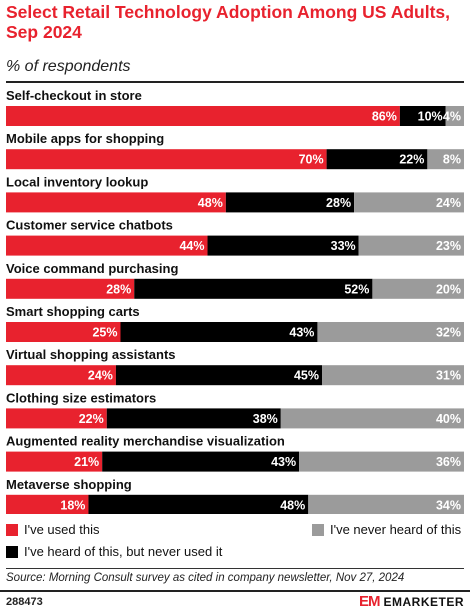  Describe the element at coordinates (423, 601) in the screenshot. I see `brand-name: EMARKETER` at that location.